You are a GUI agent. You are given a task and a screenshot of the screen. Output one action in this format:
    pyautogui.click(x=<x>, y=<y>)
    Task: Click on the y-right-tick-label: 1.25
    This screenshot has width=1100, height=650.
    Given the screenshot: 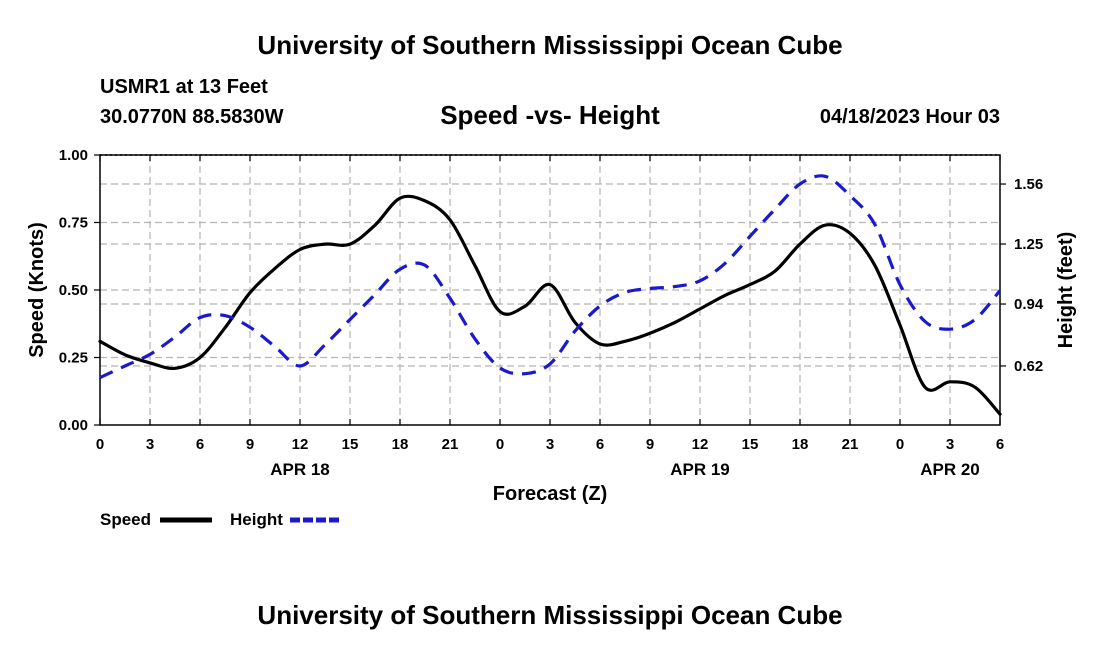 What is the action you would take?
    pyautogui.click(x=1028, y=244)
    